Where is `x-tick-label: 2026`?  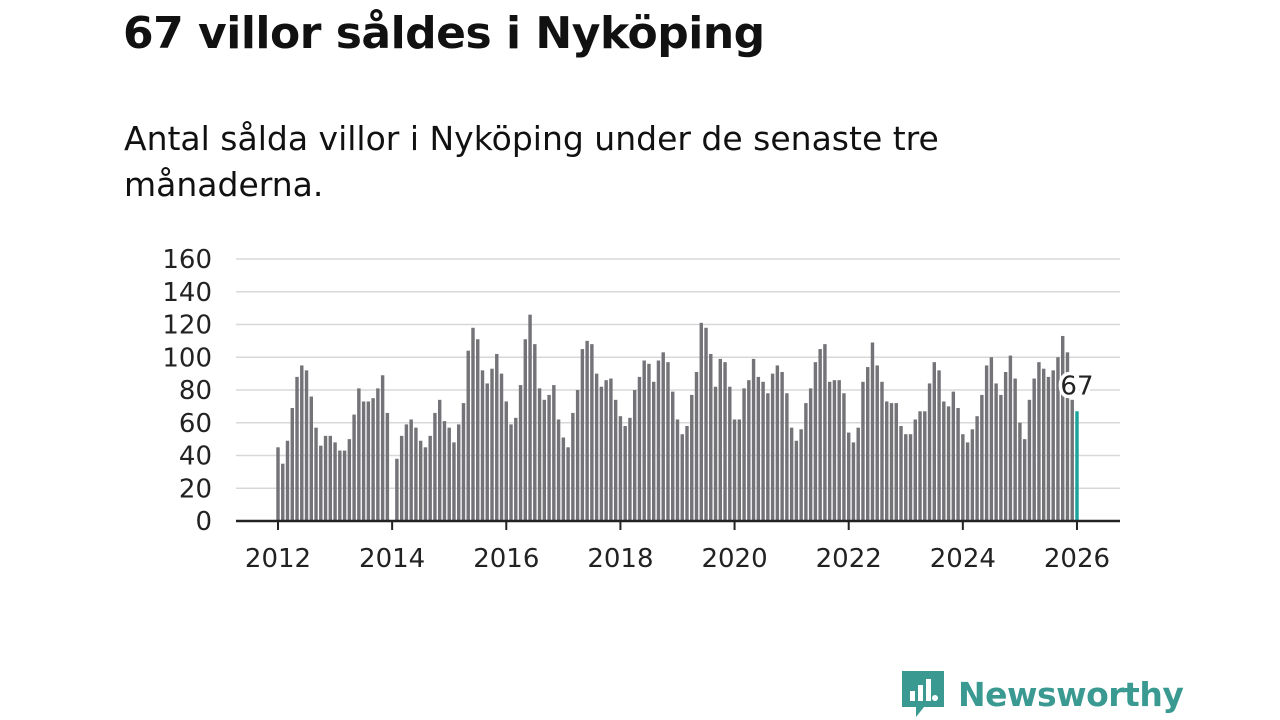
x-tick-label: 2026 is located at coordinates (1077, 559).